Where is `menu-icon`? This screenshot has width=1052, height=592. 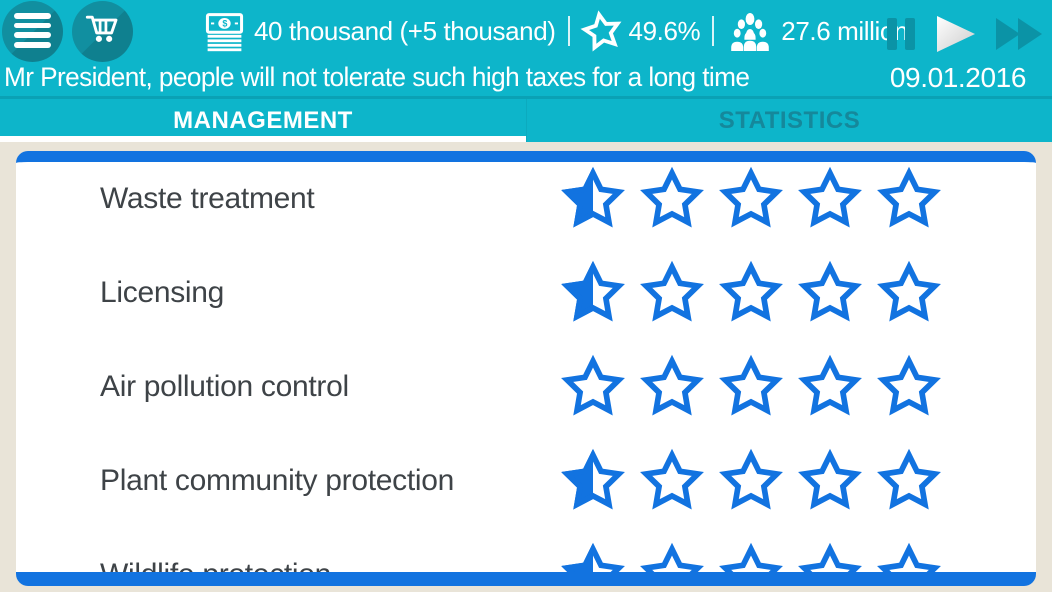 menu-icon is located at coordinates (32, 32).